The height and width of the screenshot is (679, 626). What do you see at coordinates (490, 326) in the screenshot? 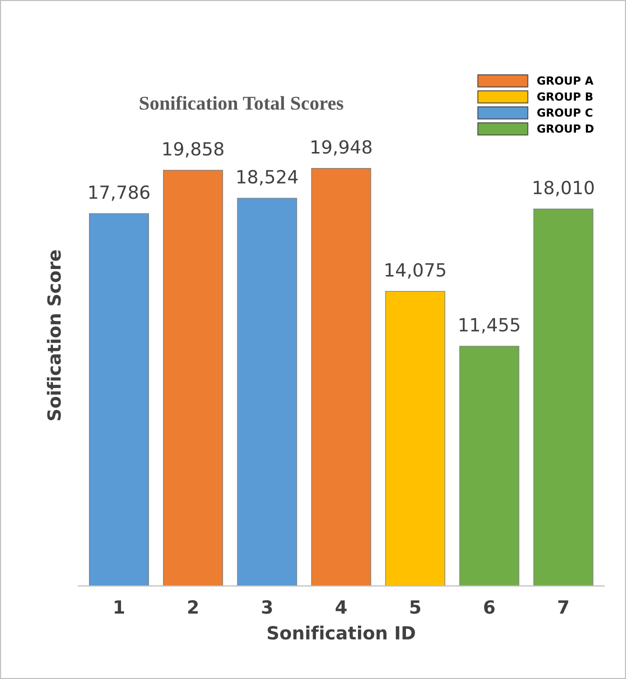
I see `data-label: 11,455` at bounding box center [490, 326].